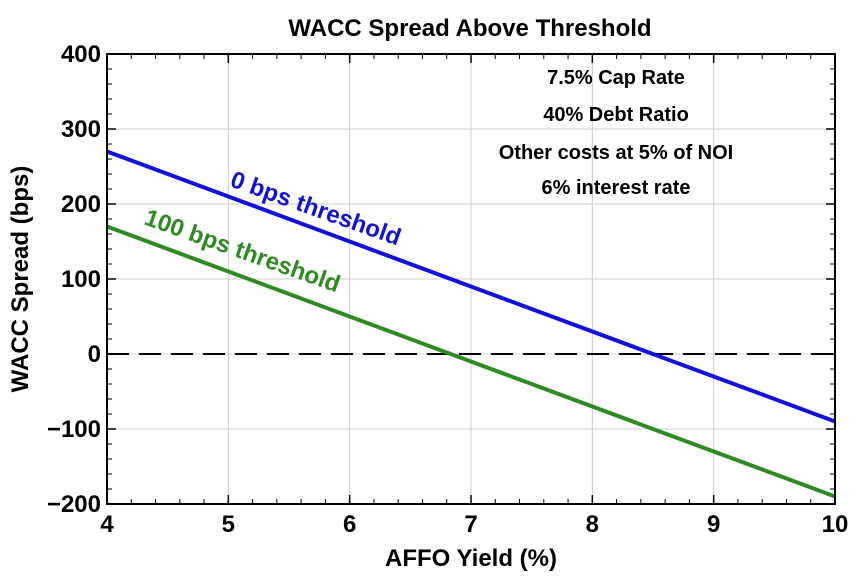 The image size is (867, 582). I want to click on chart-title: WACC Spread Above Threshold, so click(469, 28).